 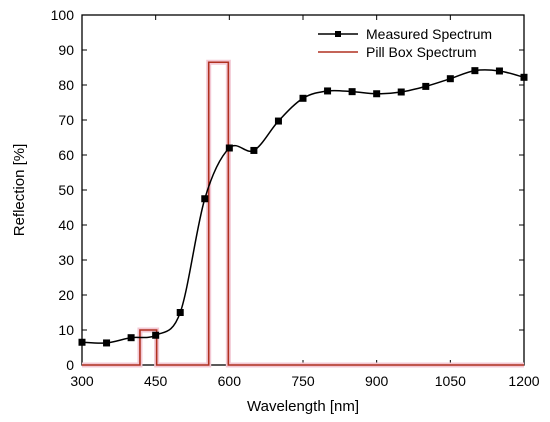 What do you see at coordinates (156, 381) in the screenshot?
I see `x-tick-label: 450` at bounding box center [156, 381].